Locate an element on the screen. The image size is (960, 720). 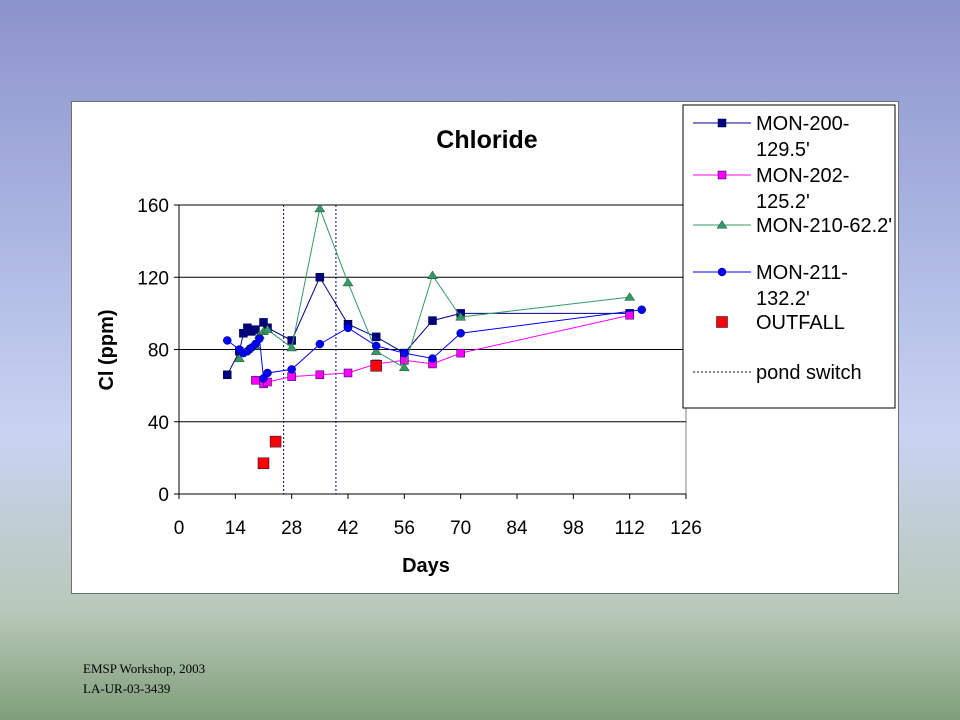
legend-label: 129.5' is located at coordinates (783, 150).